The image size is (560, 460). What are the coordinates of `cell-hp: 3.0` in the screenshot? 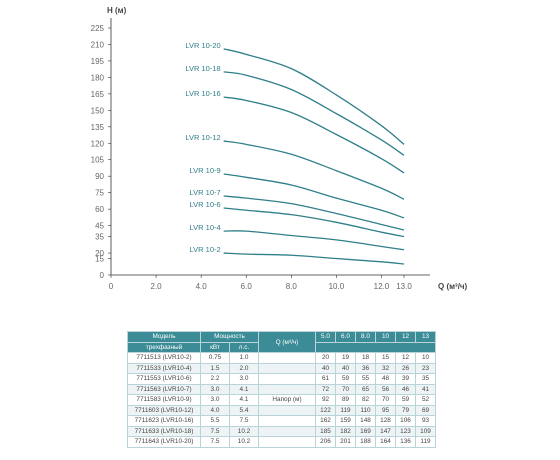 It's located at (244, 379).